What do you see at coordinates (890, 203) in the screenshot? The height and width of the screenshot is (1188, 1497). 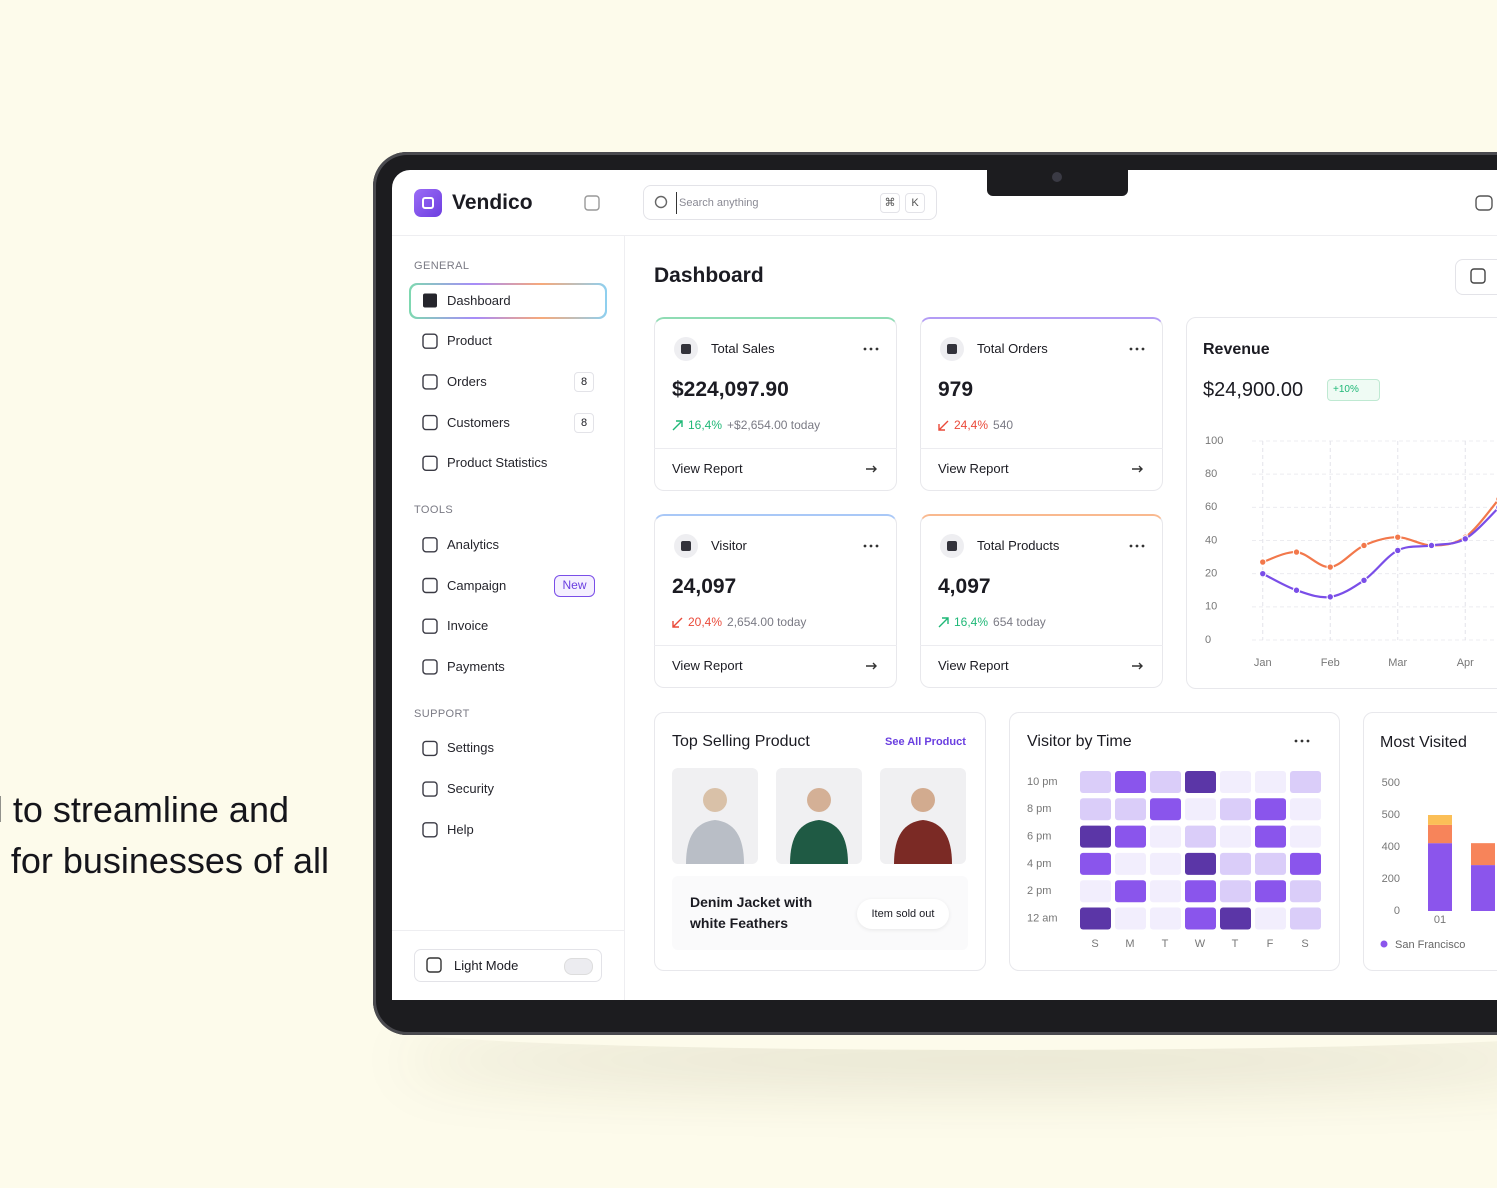 I see `shortcut-key: ⌘` at bounding box center [890, 203].